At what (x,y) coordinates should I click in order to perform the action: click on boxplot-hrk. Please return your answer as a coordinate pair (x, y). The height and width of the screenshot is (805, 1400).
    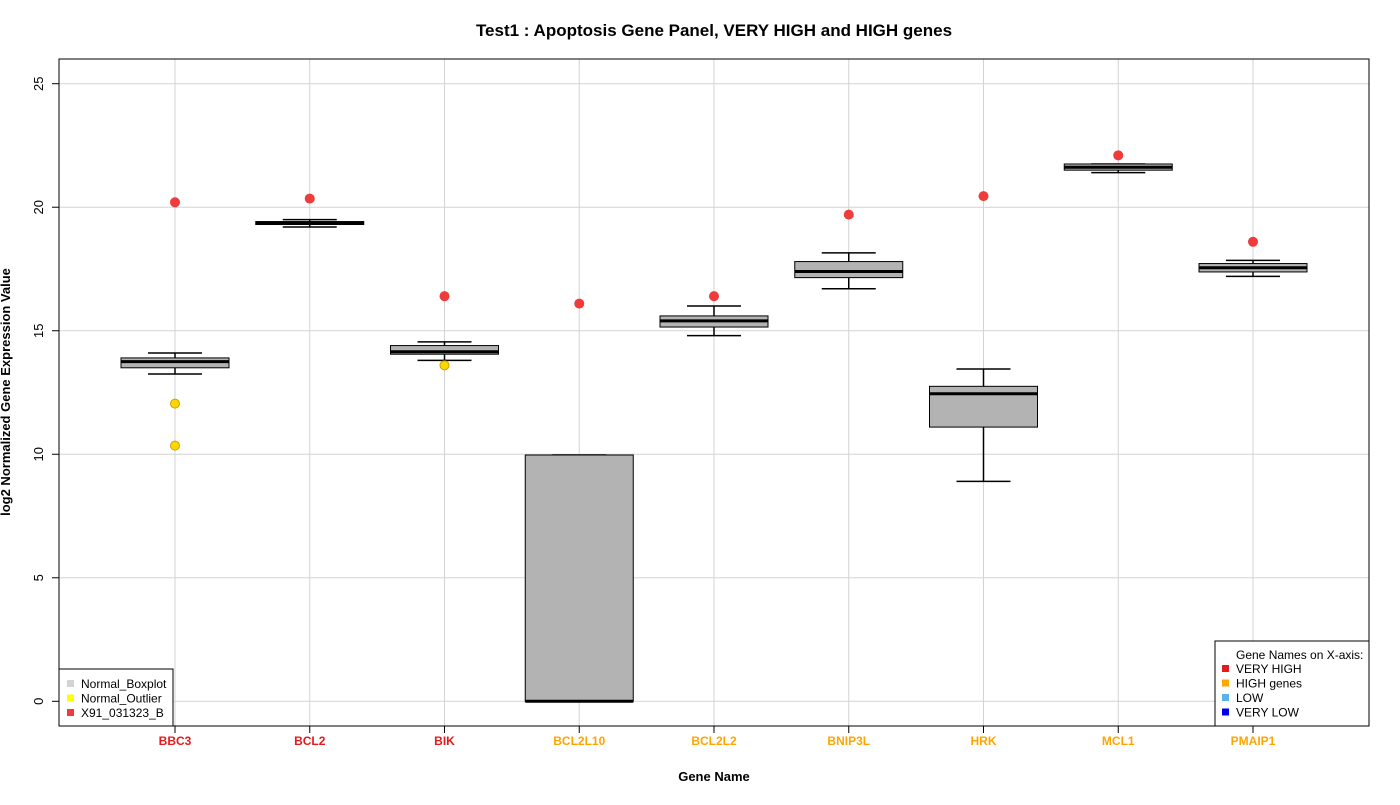
    Looking at the image, I should click on (983, 425).